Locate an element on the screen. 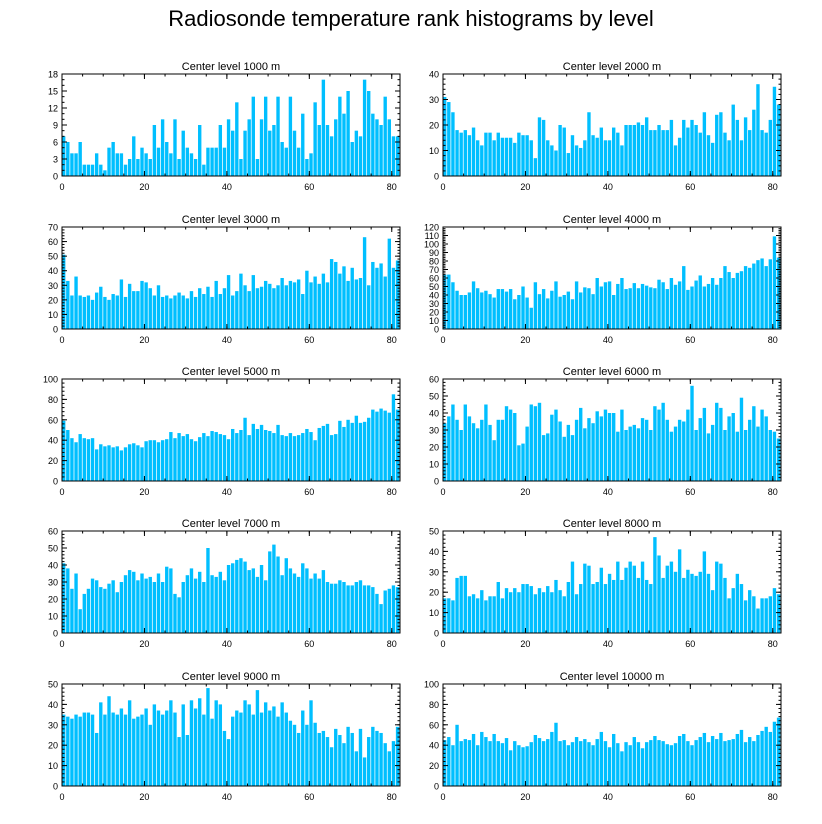  panel-title: Center level 3000 m is located at coordinates (231, 220).